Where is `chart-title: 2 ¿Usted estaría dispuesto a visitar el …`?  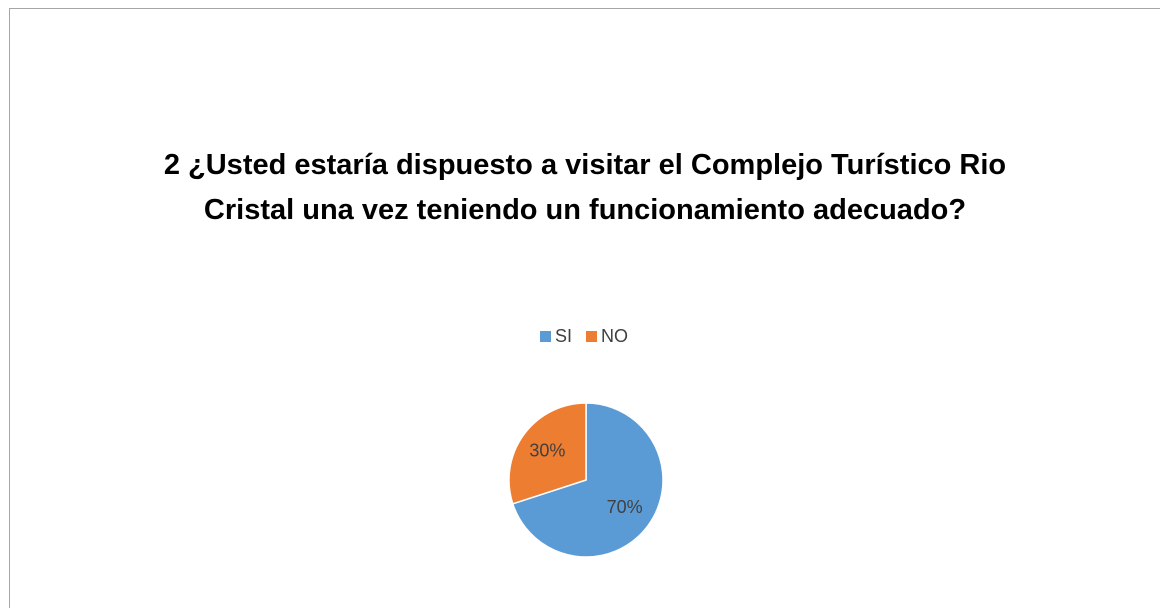
chart-title: 2 ¿Usted estaría dispuesto a visitar el … is located at coordinates (585, 187).